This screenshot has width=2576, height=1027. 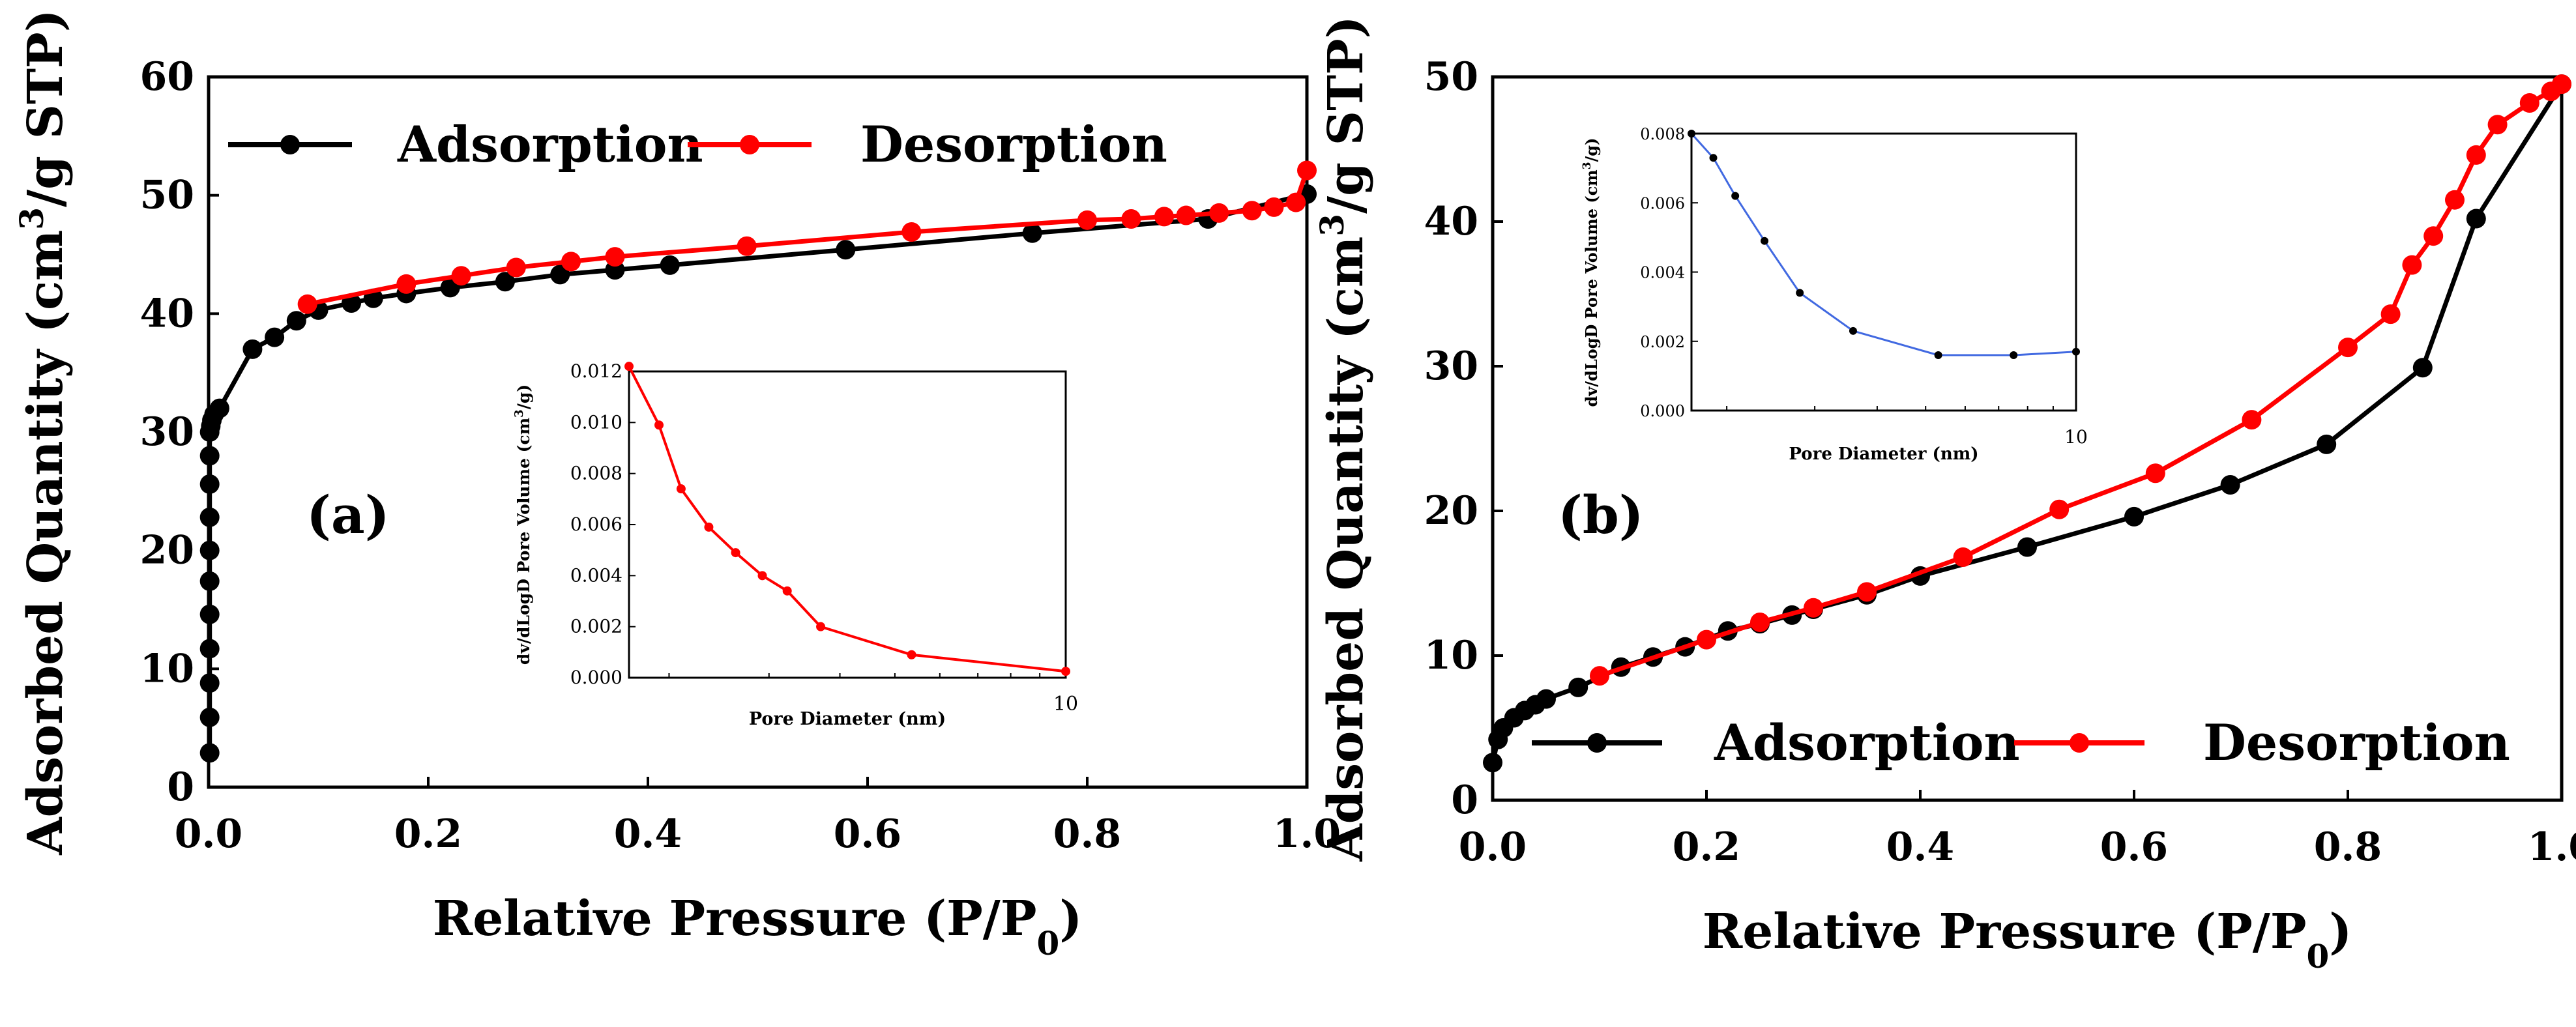 What do you see at coordinates (2079, 743) in the screenshot?
I see `panel-b-legend-desorption-marker` at bounding box center [2079, 743].